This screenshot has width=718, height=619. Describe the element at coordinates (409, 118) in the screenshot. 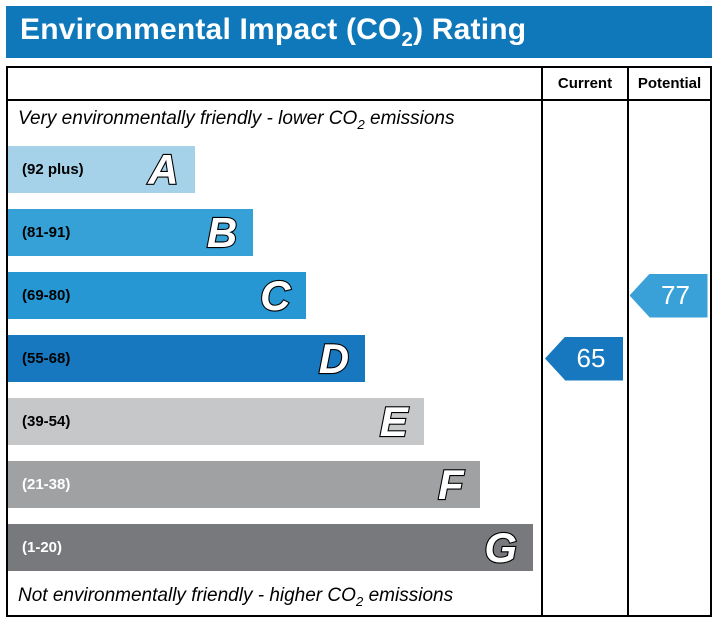

I see `caption-top-suffix: emissions` at that location.